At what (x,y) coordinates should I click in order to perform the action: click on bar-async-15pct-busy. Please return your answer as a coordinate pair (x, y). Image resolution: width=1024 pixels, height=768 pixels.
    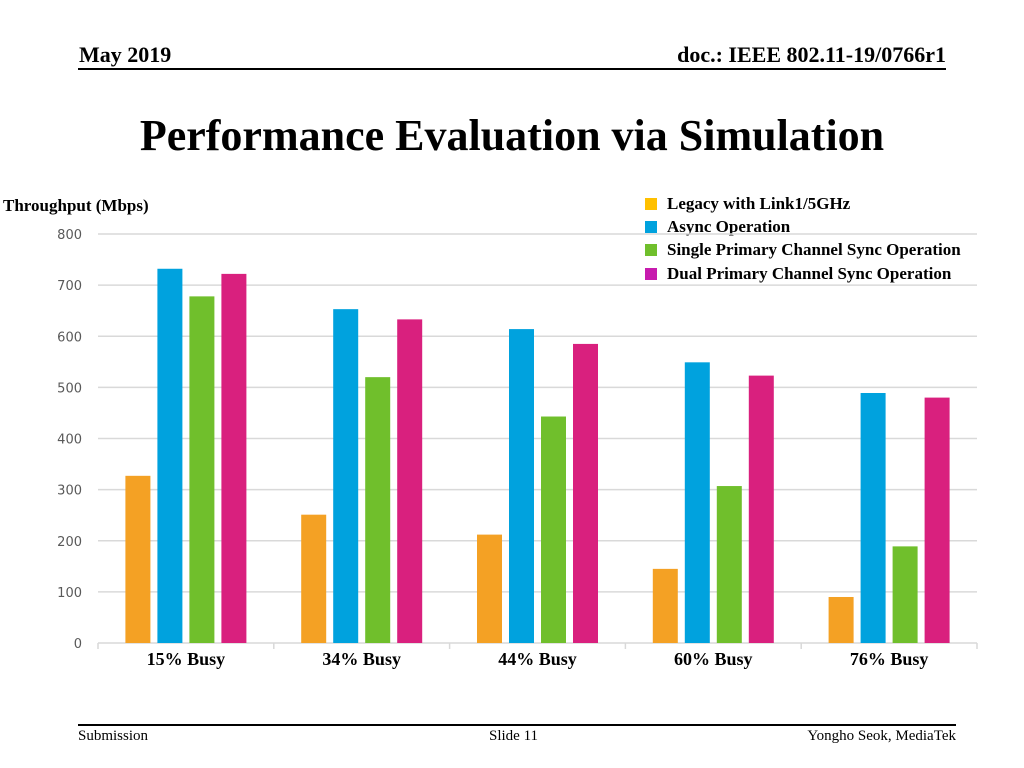
    Looking at the image, I should click on (170, 455).